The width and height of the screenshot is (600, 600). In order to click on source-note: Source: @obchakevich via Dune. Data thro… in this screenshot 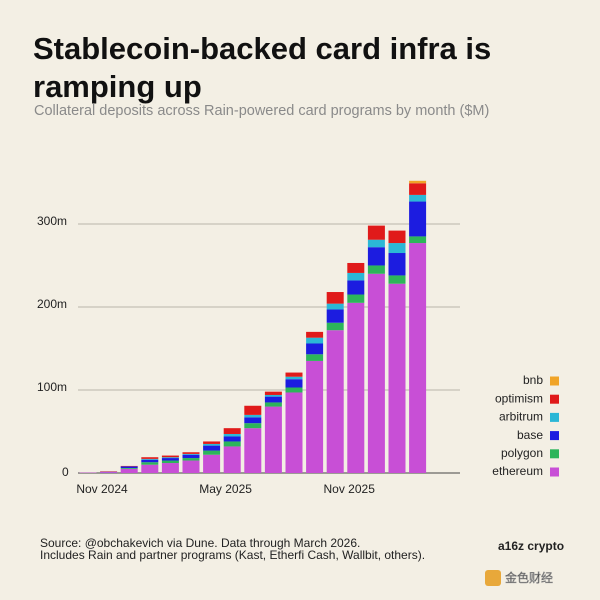, I will do `click(200, 543)`.